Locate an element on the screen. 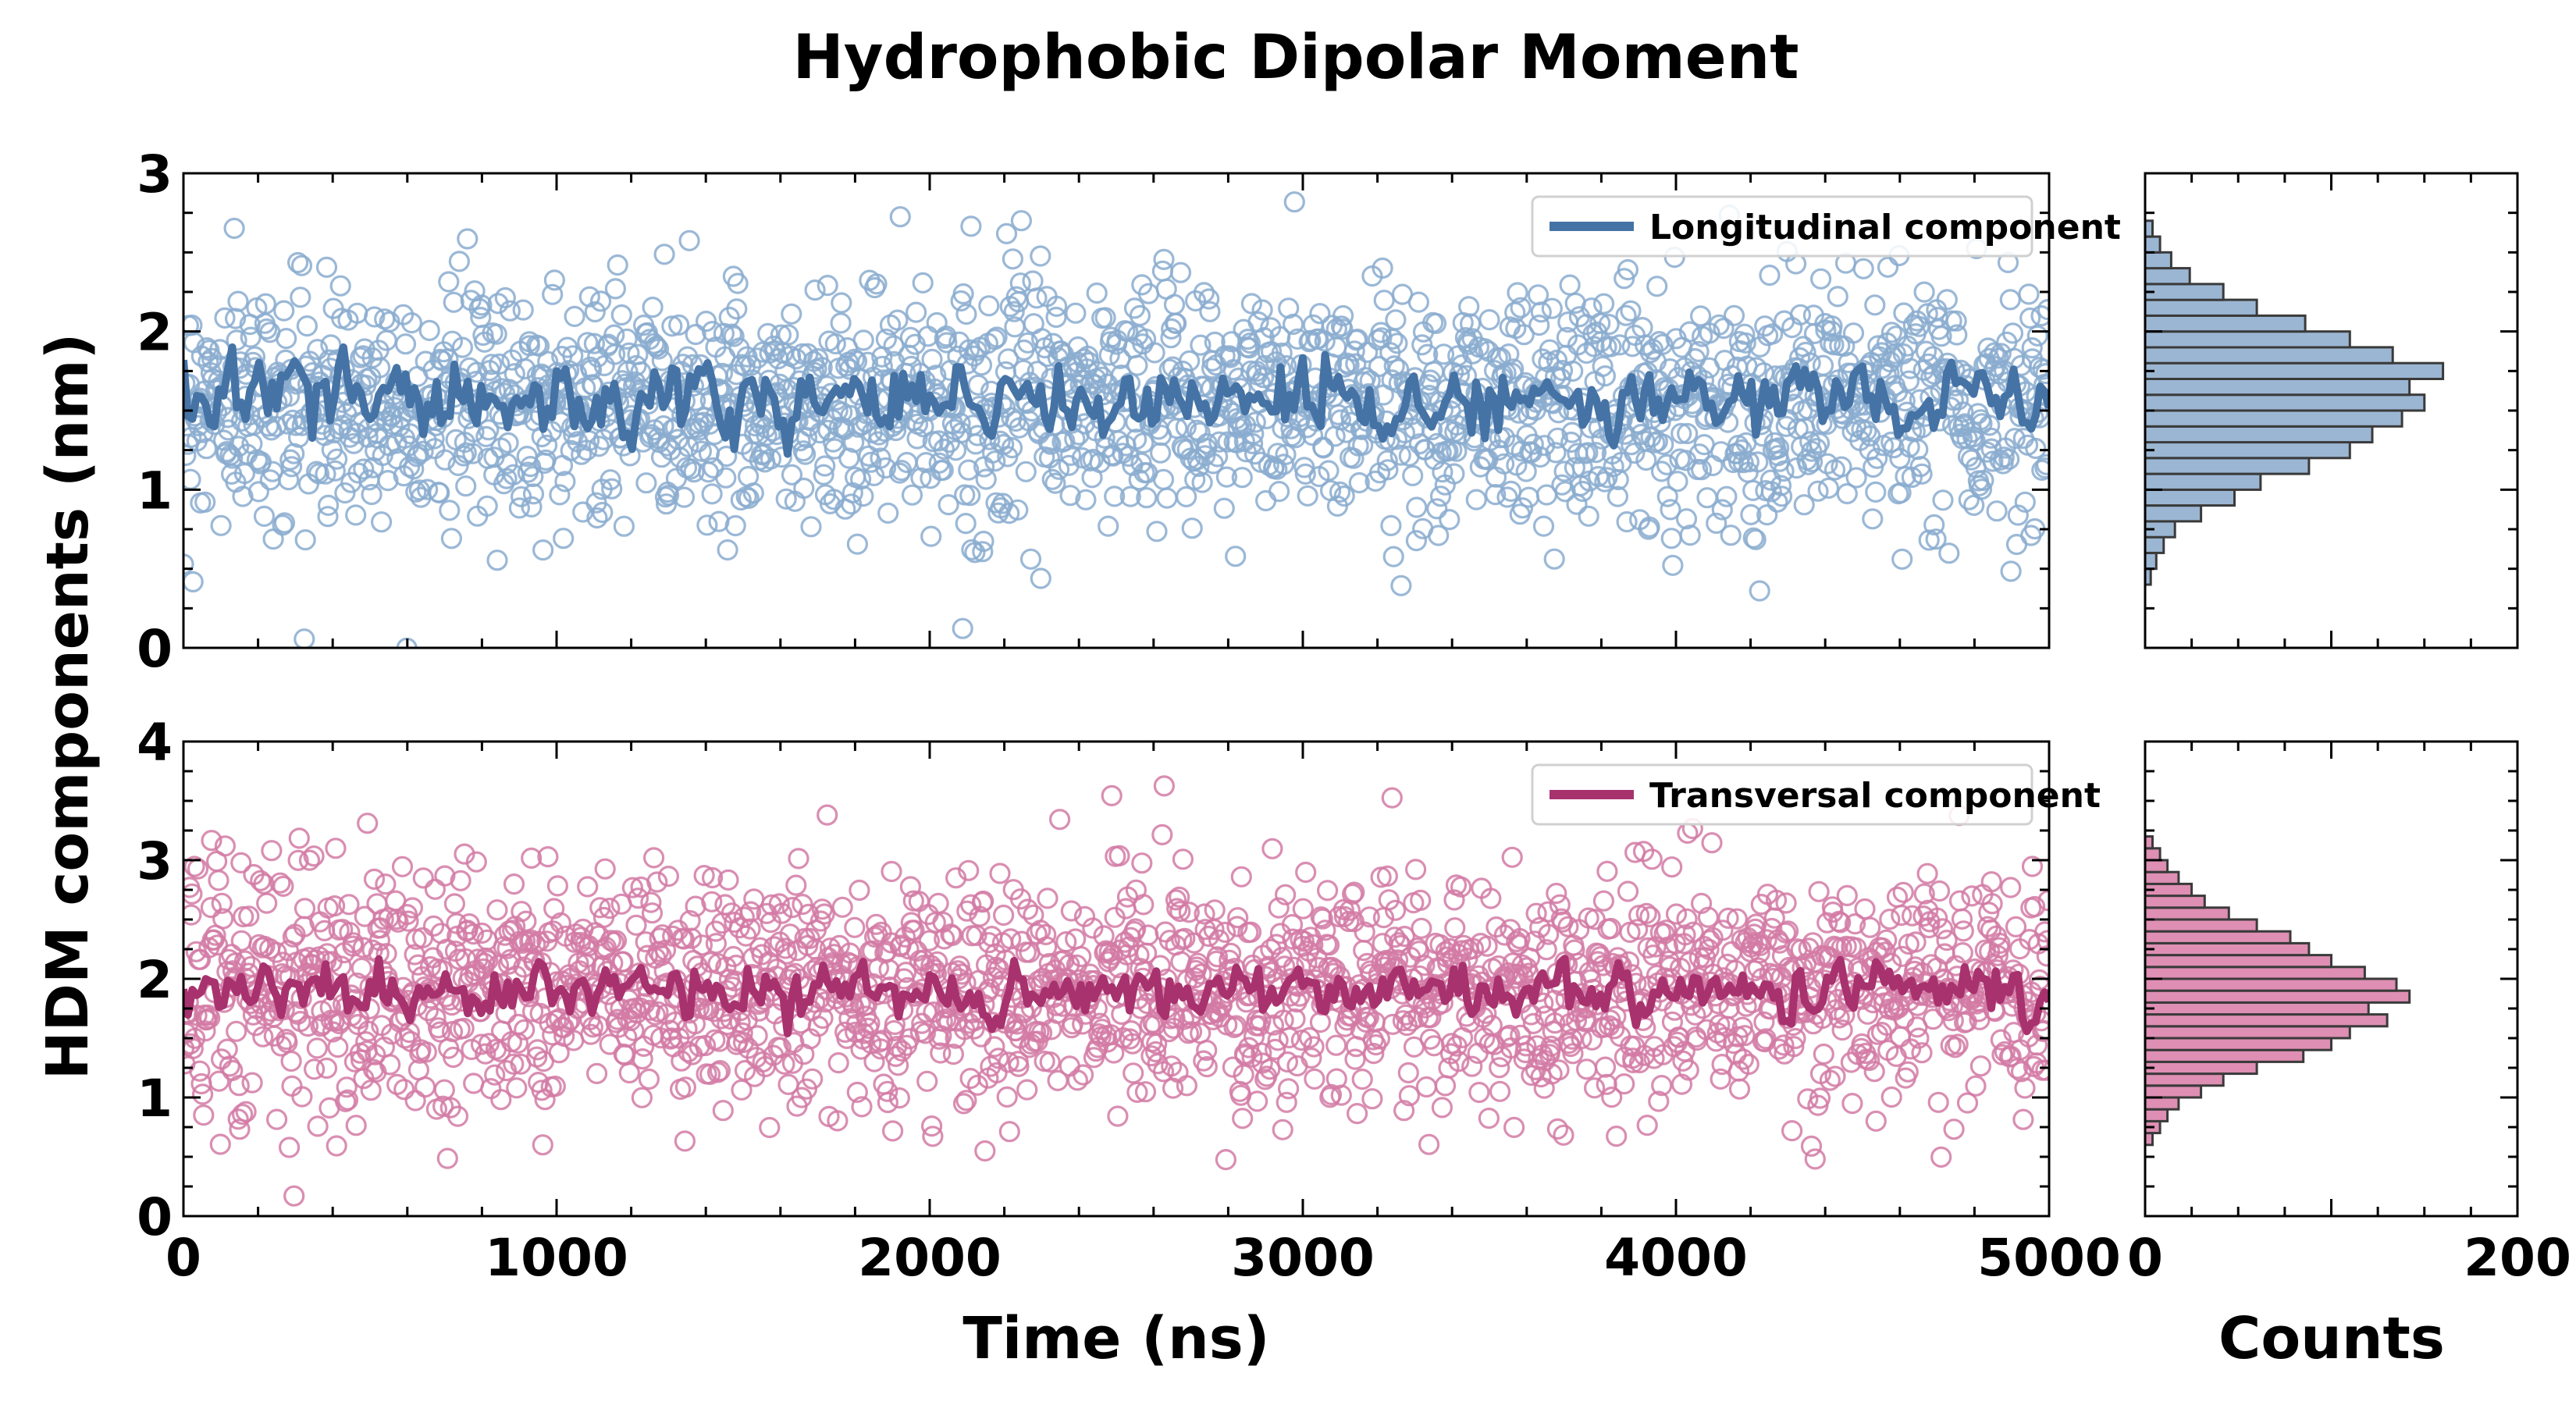  transversal-y-tick-label: 0 is located at coordinates (155, 1217).